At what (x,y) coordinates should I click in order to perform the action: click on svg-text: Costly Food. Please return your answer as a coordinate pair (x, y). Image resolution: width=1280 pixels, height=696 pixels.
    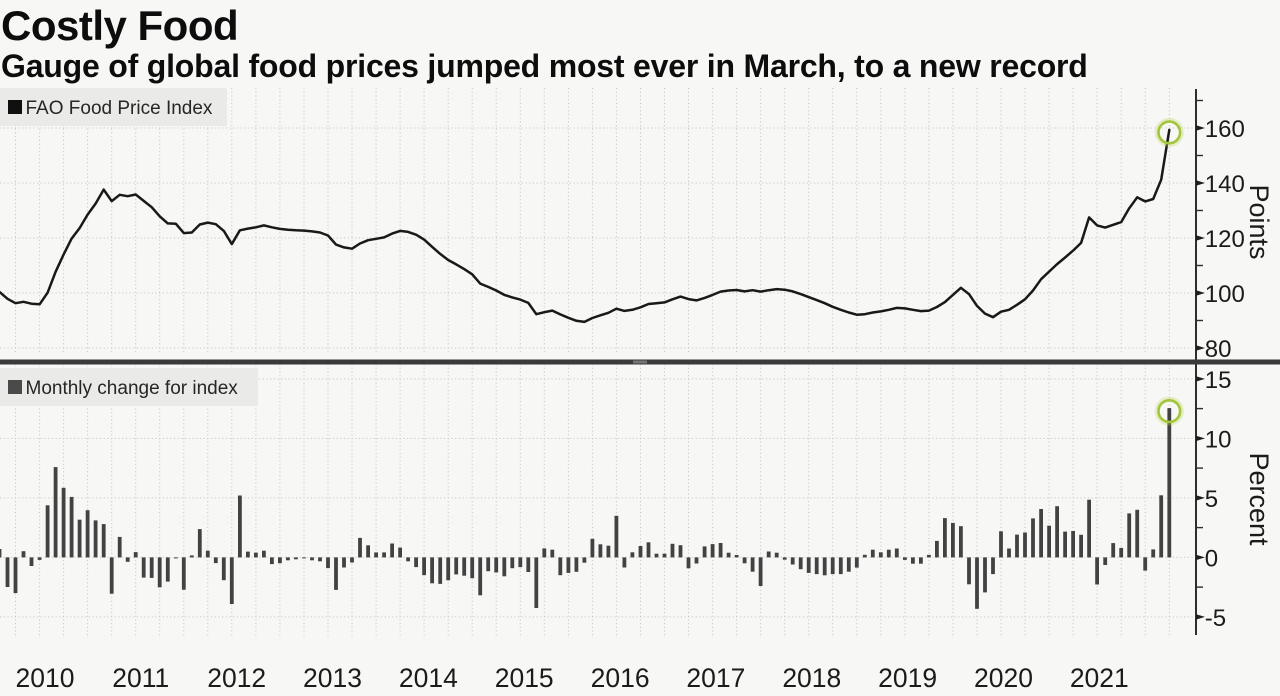
    Looking at the image, I should click on (119, 25).